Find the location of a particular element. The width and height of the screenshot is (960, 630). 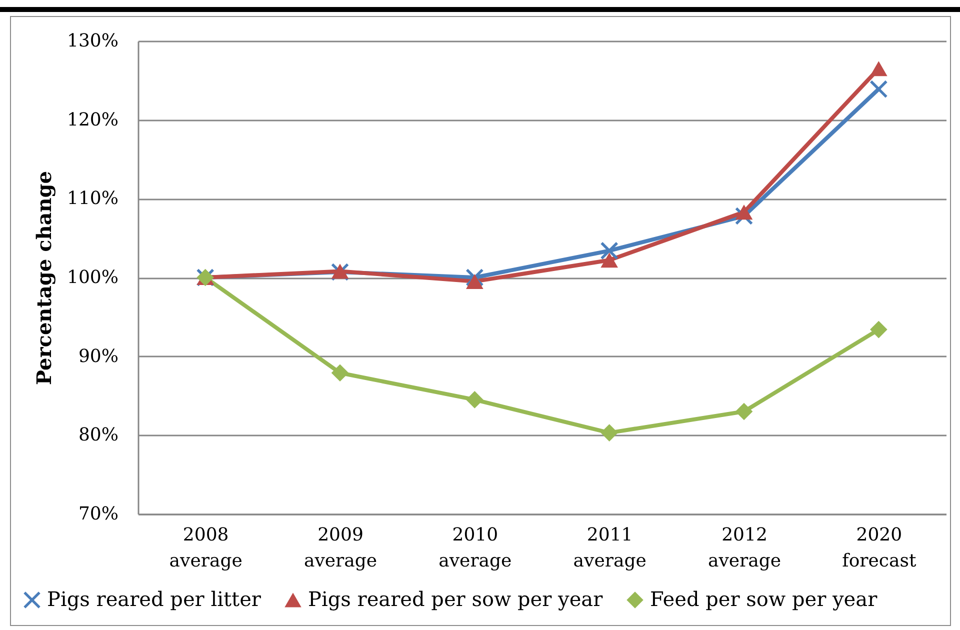

x-tick-label: 2020 forecast is located at coordinates (879, 548).